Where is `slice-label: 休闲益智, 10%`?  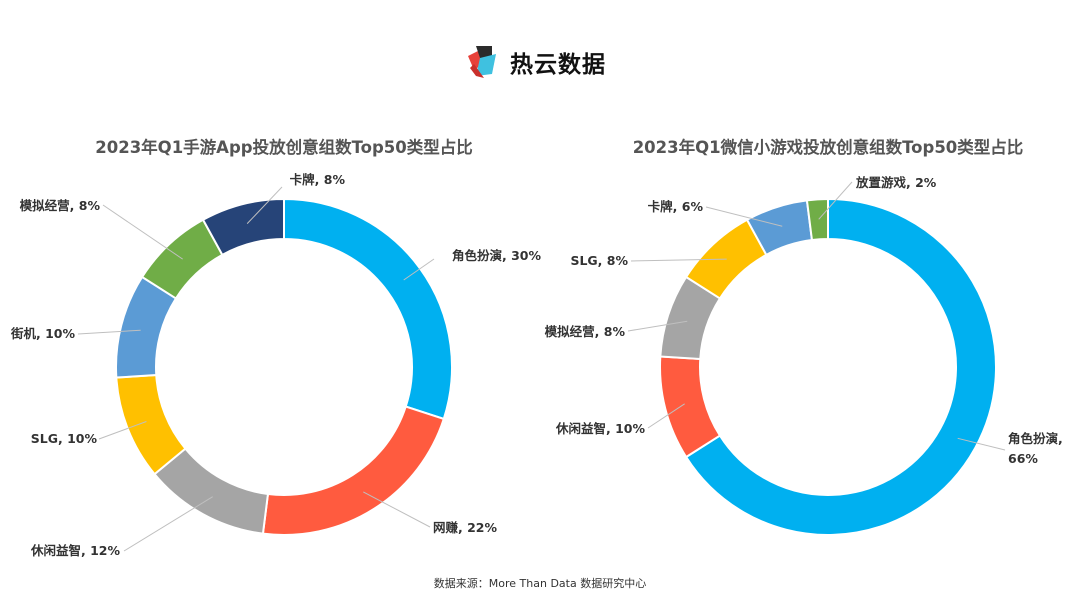
slice-label: 休闲益智, 10% is located at coordinates (600, 428).